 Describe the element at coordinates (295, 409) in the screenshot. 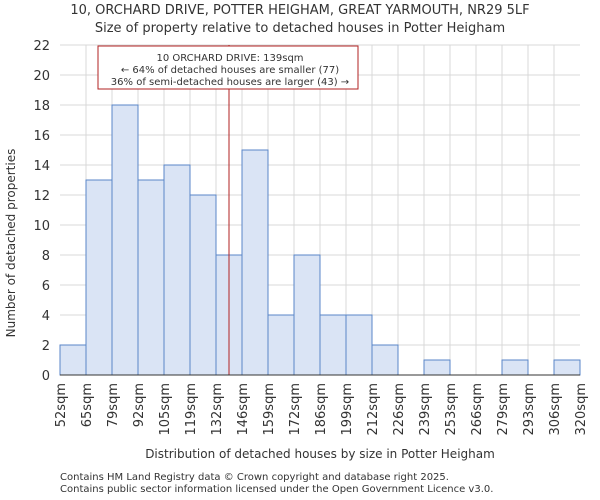

I see `x-tick-label: 172sqm` at that location.